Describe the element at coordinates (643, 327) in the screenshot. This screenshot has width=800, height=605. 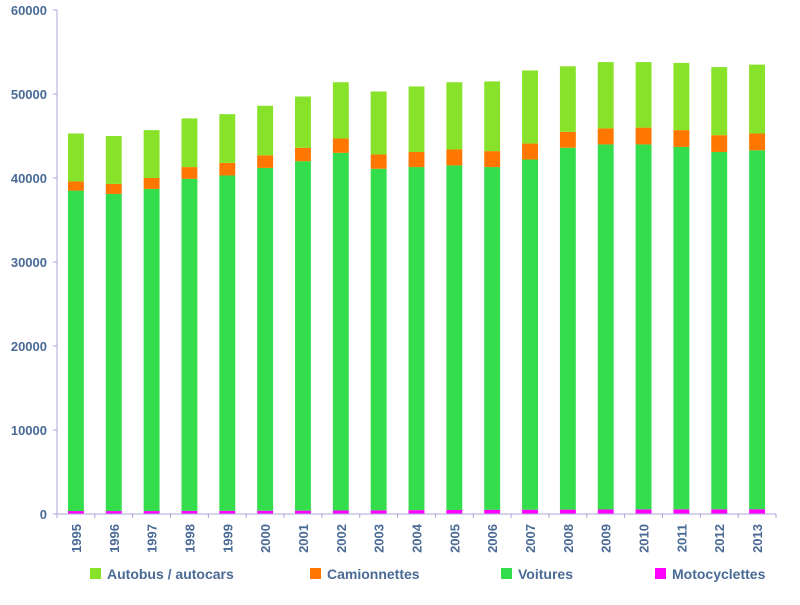
I see `bar-voitures-2010` at that location.